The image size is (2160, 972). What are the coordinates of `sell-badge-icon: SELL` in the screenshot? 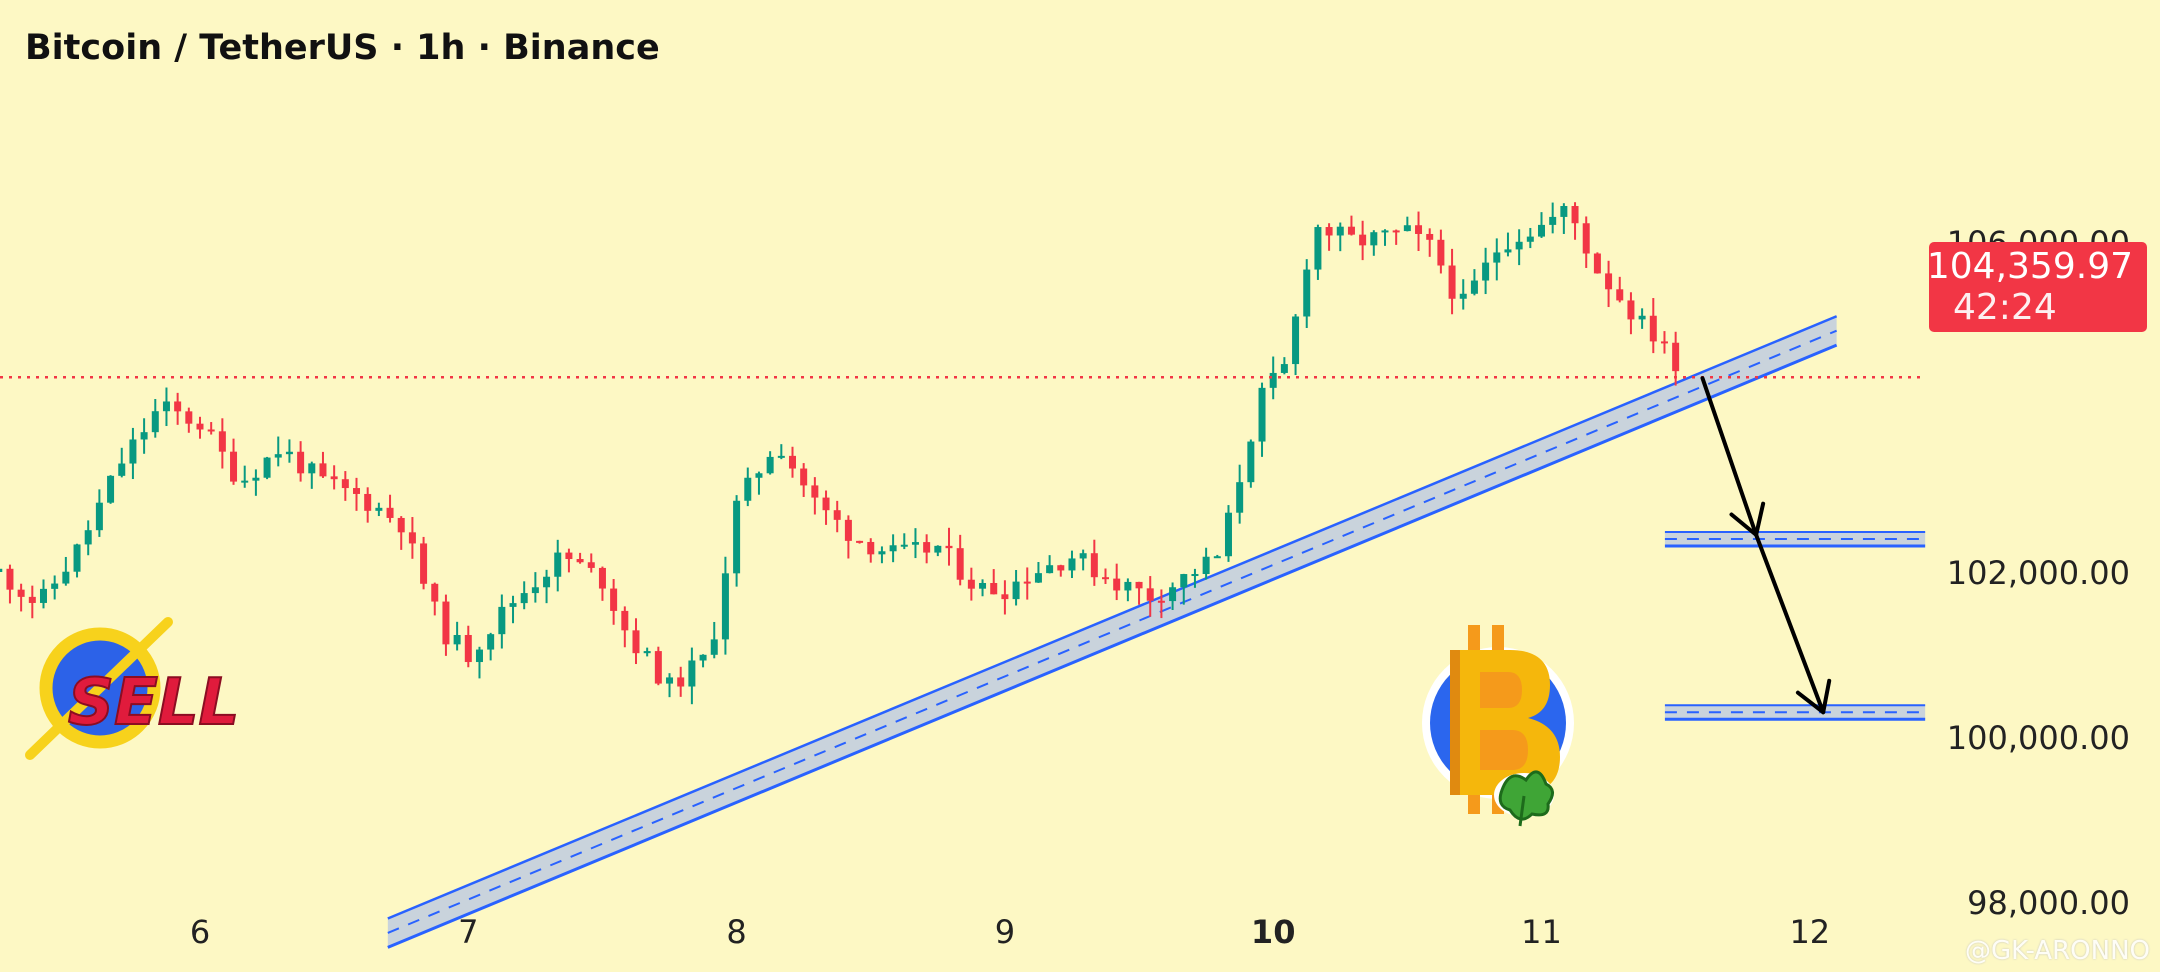 It's located at (132, 688).